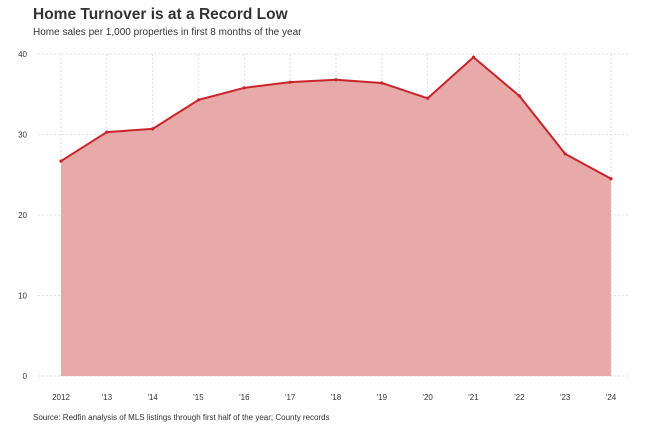 Image resolution: width=650 pixels, height=434 pixels. What do you see at coordinates (382, 397) in the screenshot?
I see `x-tick-label: '19` at bounding box center [382, 397].